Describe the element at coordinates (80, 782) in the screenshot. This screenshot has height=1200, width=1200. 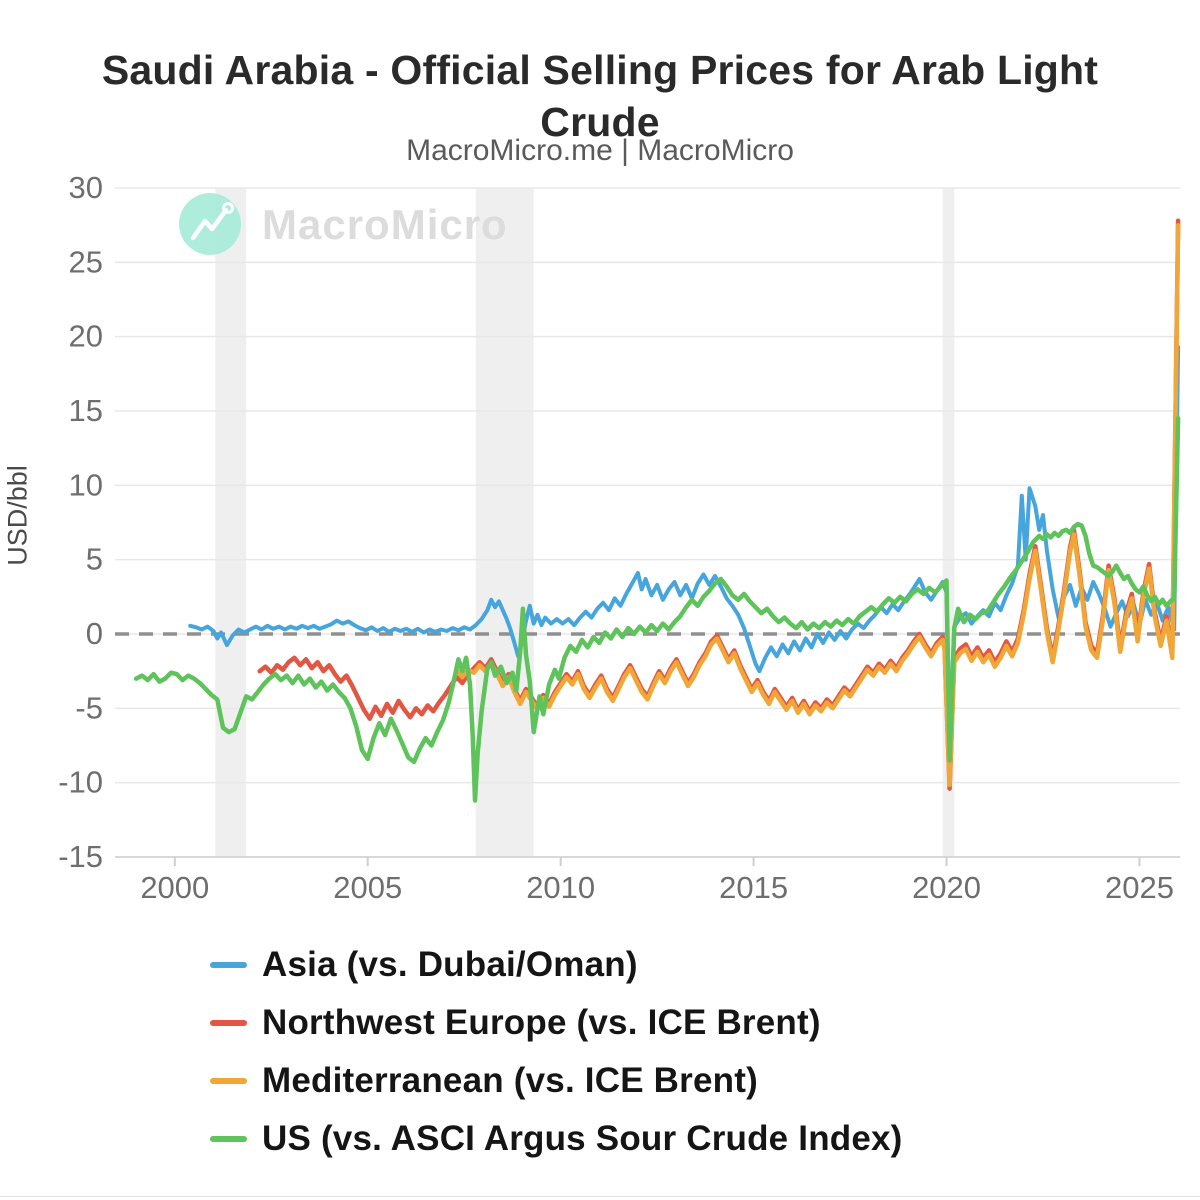
I see `y-axis-label: -10` at that location.